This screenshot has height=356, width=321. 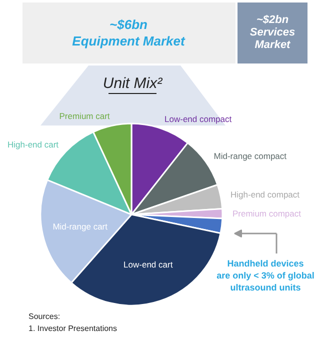 I want to click on slice-label: High-end cart, so click(x=34, y=145).